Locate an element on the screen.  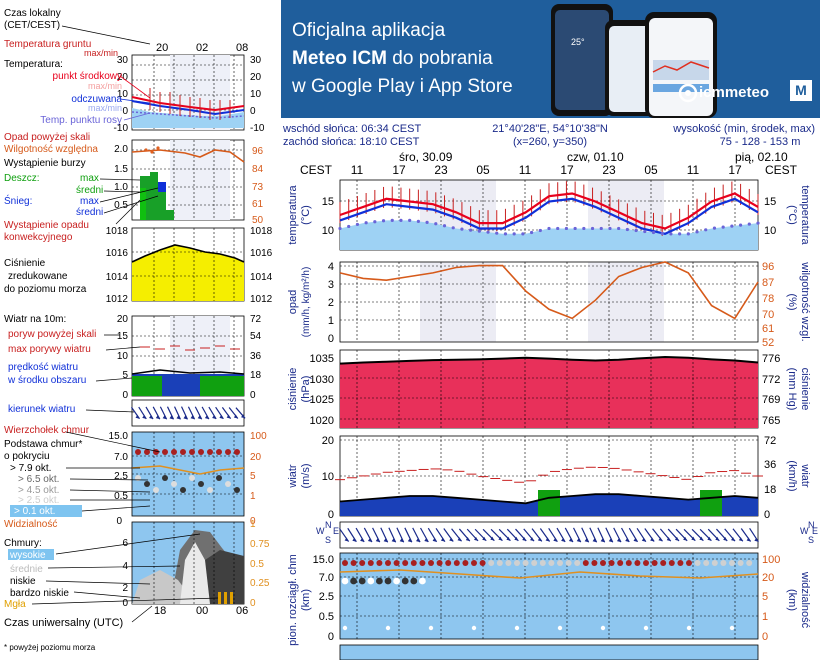
legend-rh-tick-61: 61 is located at coordinates (258, 204).